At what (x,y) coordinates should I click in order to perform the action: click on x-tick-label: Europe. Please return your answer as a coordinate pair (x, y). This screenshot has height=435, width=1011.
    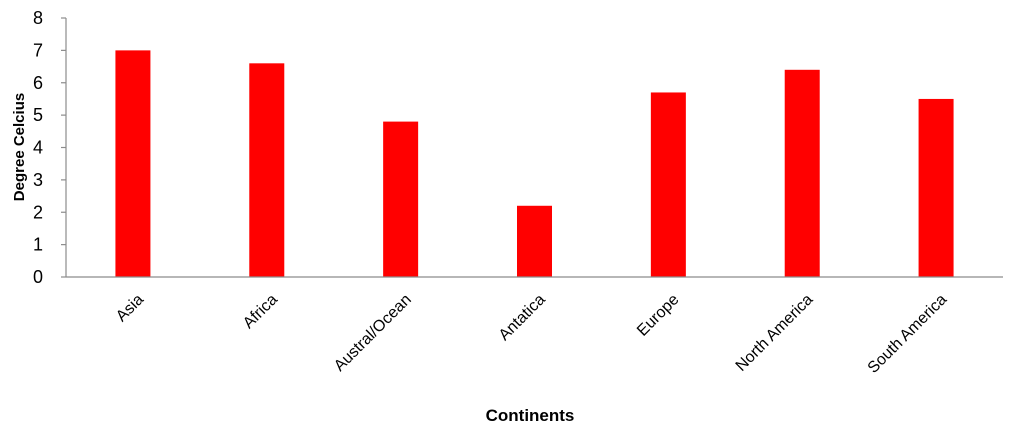
    Looking at the image, I should click on (658, 315).